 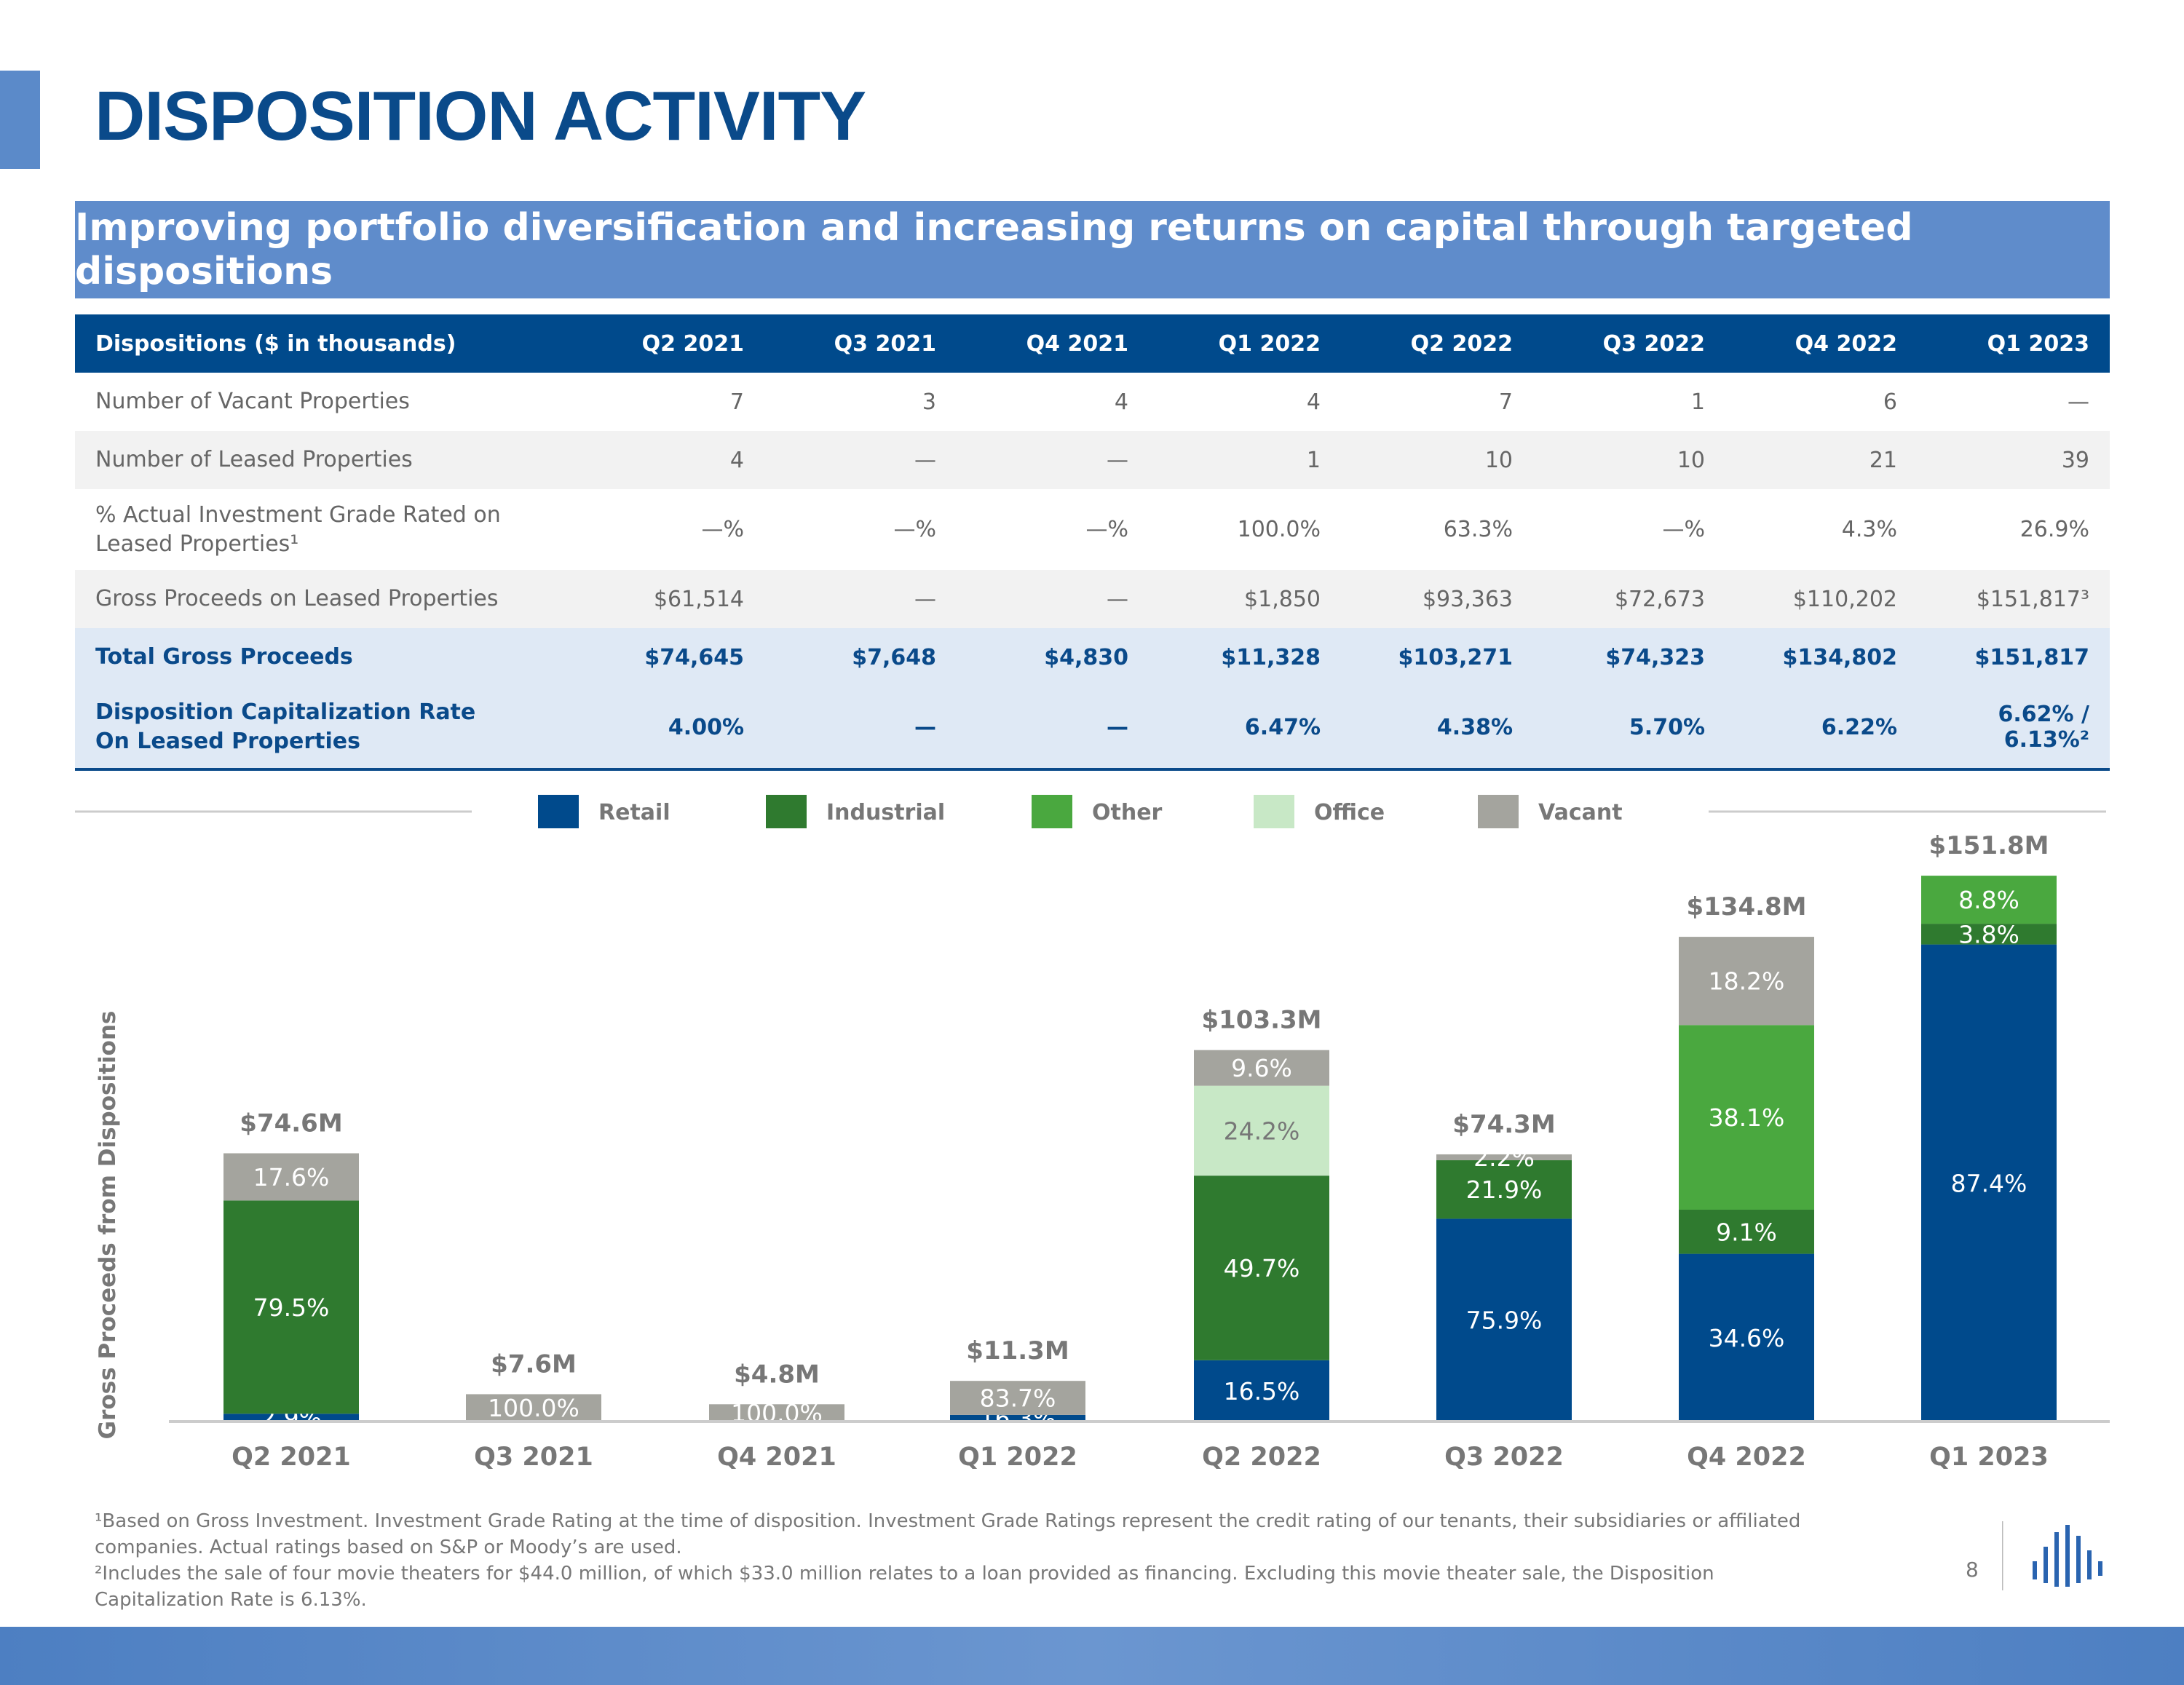 What do you see at coordinates (929, 402) in the screenshot?
I see `cell-text: 3` at bounding box center [929, 402].